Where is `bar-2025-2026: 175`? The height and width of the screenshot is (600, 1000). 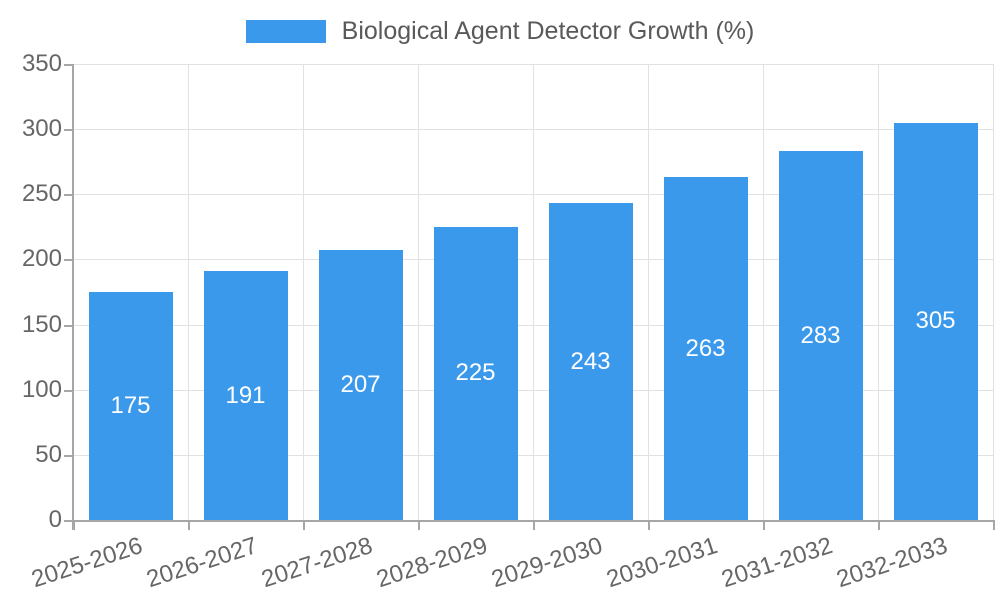 bar-2025-2026: 175 is located at coordinates (130, 406).